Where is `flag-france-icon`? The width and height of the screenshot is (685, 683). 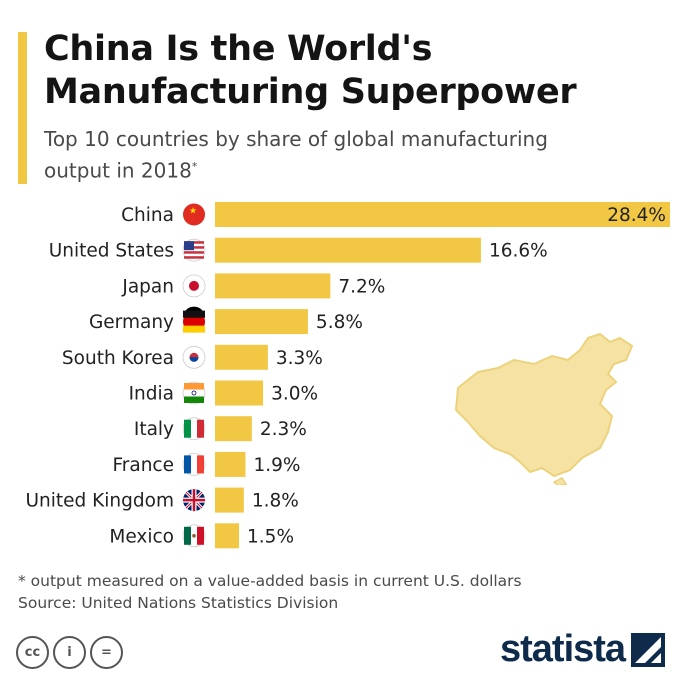 flag-france-icon is located at coordinates (194, 464).